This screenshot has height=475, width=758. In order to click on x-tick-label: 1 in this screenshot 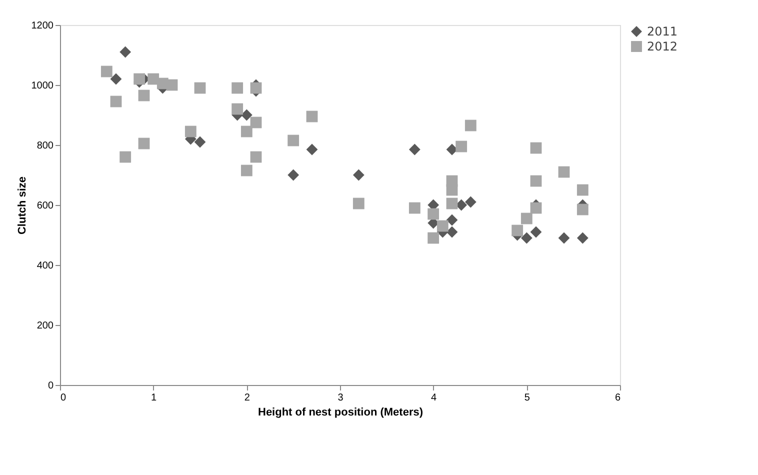, I will do `click(154, 398)`.